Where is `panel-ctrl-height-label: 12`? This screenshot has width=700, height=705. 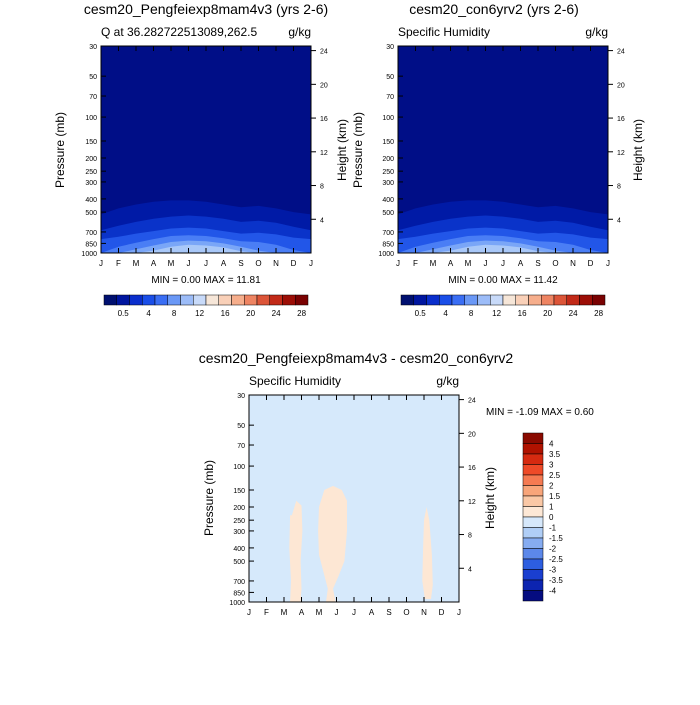 panel-ctrl-height-label: 12 is located at coordinates (621, 153).